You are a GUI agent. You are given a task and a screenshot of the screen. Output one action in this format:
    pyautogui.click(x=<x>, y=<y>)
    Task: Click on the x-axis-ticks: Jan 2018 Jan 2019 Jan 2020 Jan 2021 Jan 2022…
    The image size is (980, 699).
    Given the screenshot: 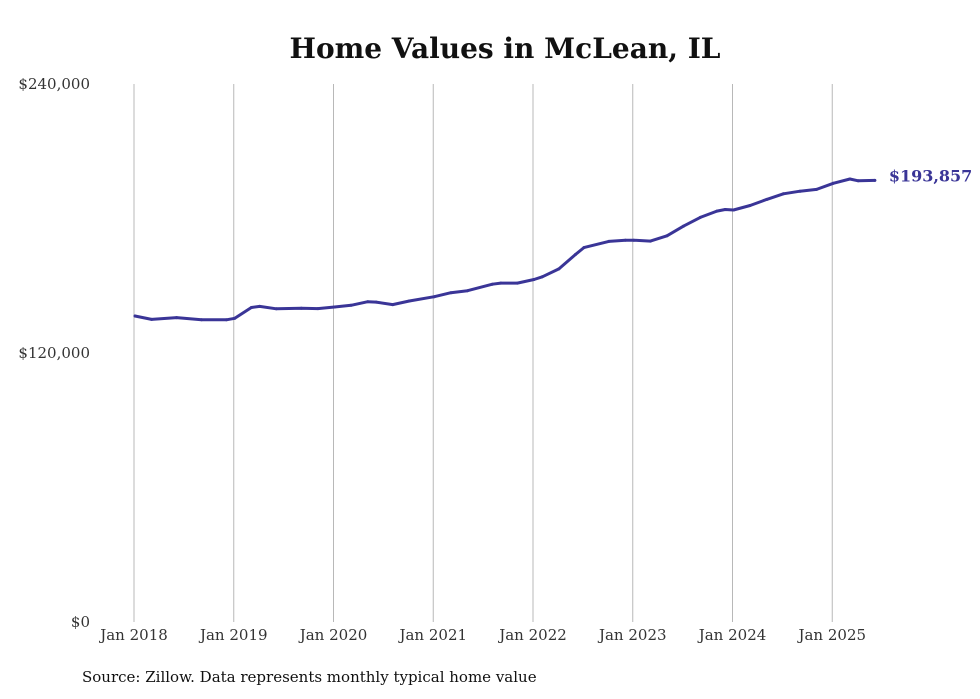 What is the action you would take?
    pyautogui.click(x=482, y=635)
    